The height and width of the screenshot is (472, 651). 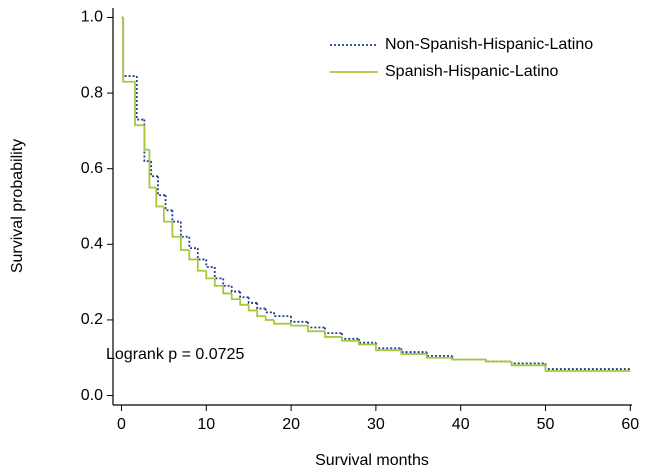 What do you see at coordinates (121, 424) in the screenshot?
I see `x-tick-label: 0` at bounding box center [121, 424].